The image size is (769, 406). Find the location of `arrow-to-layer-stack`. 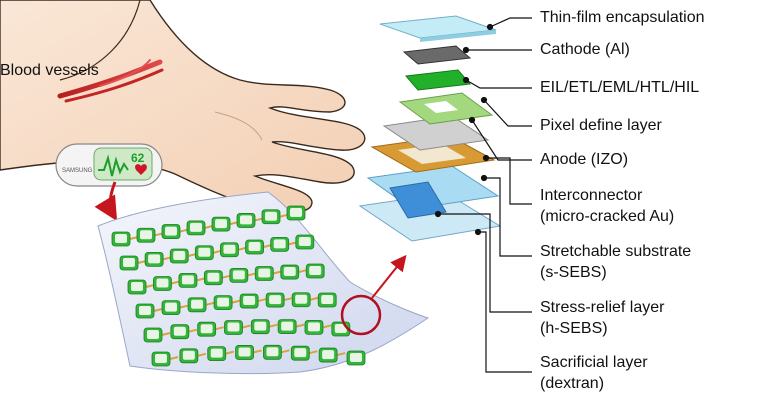

arrow-to-layer-stack is located at coordinates (389, 276).